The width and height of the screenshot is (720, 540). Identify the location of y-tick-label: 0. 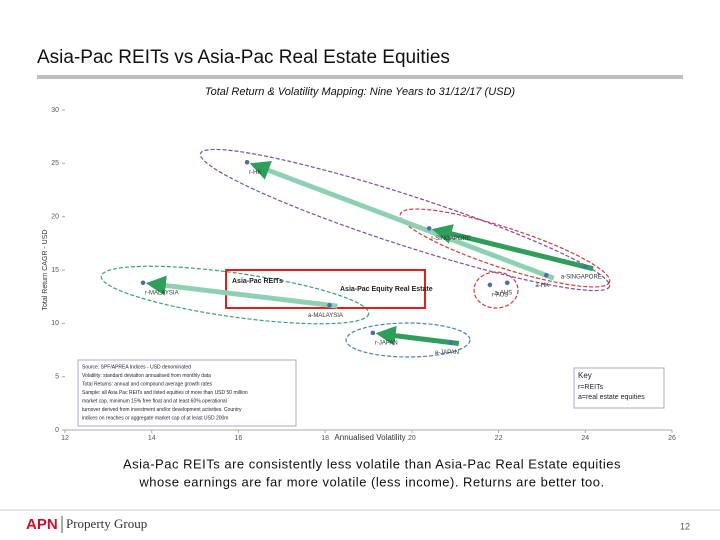
(57, 430).